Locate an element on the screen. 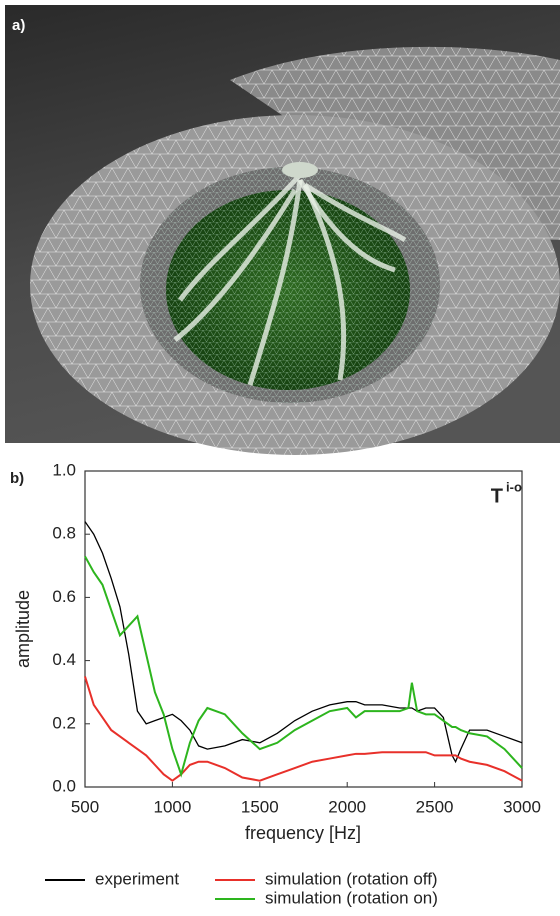 Image resolution: width=560 pixels, height=916 pixels. x-tick-label: 500 is located at coordinates (85, 806).